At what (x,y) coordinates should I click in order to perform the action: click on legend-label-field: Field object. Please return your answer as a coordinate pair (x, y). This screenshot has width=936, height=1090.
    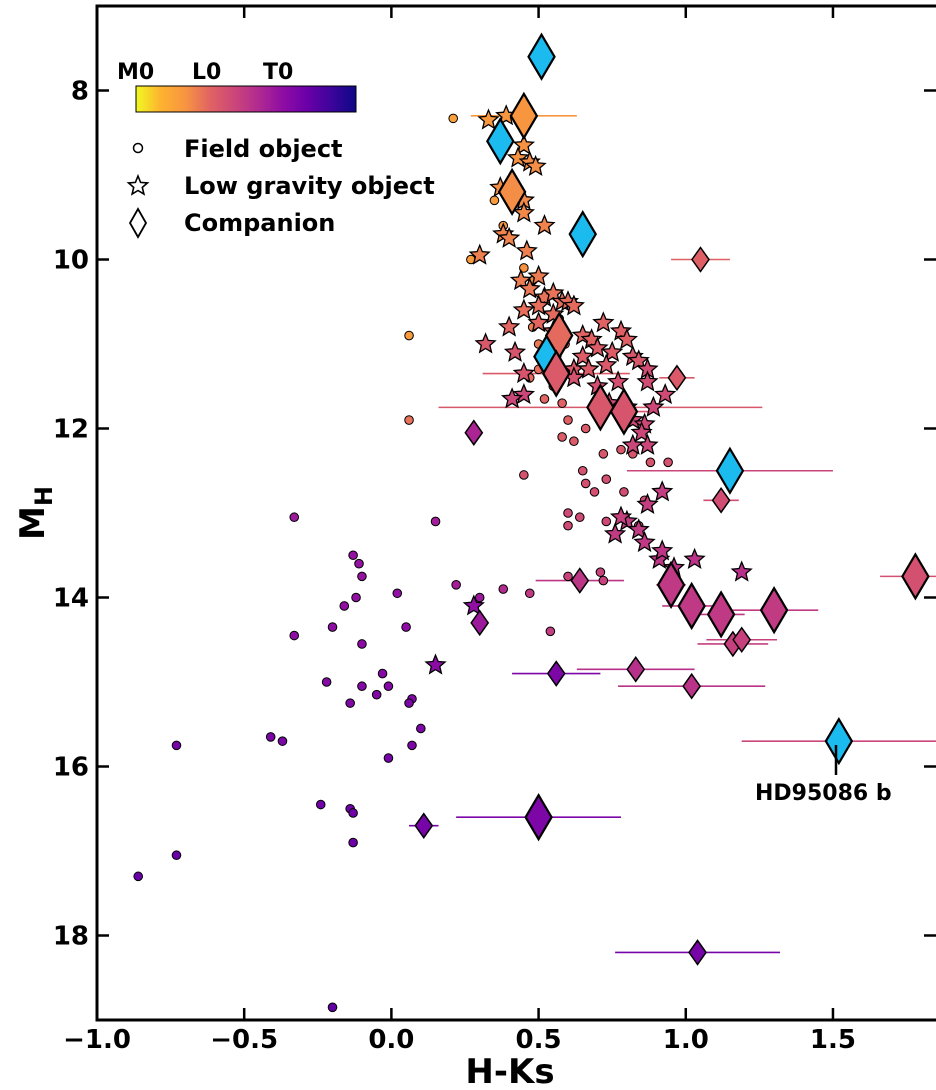
    Looking at the image, I should click on (263, 149).